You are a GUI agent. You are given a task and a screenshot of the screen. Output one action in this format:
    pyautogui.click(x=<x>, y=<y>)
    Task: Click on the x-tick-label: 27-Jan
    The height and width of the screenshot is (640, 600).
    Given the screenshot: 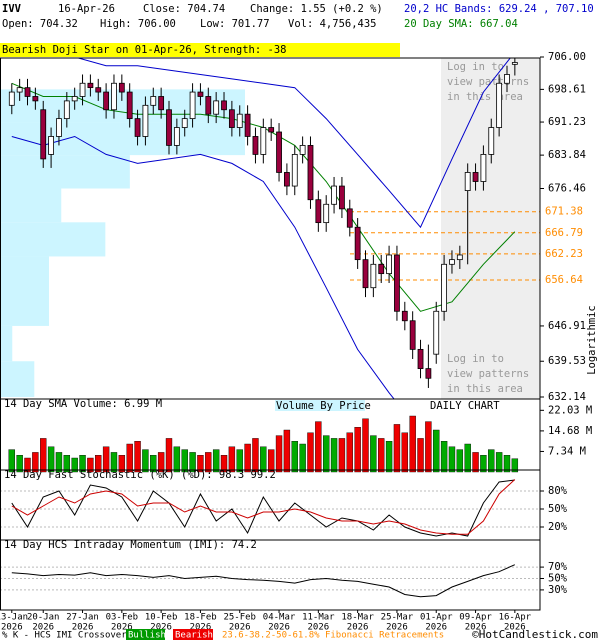 What is the action you would take?
    pyautogui.click(x=82, y=618)
    